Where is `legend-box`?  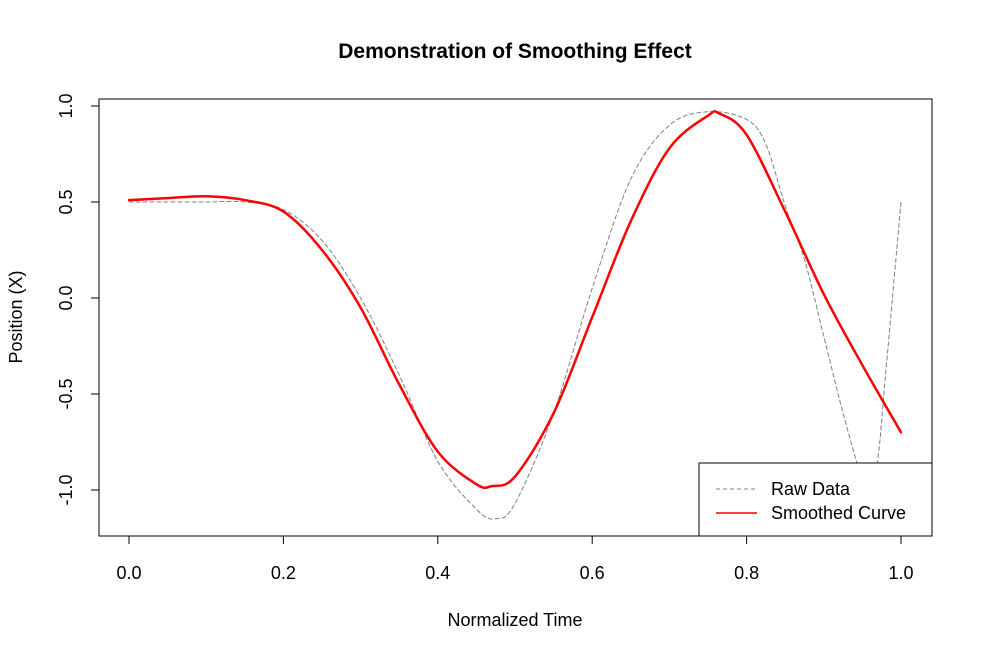
legend-box is located at coordinates (815, 499).